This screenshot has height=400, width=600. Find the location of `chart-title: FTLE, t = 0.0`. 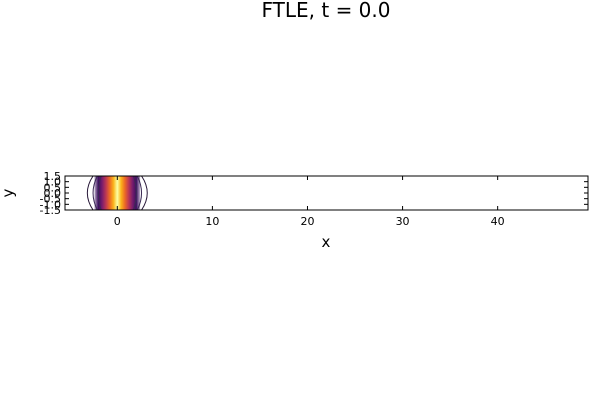

chart-title: FTLE, t = 0.0 is located at coordinates (326, 11).